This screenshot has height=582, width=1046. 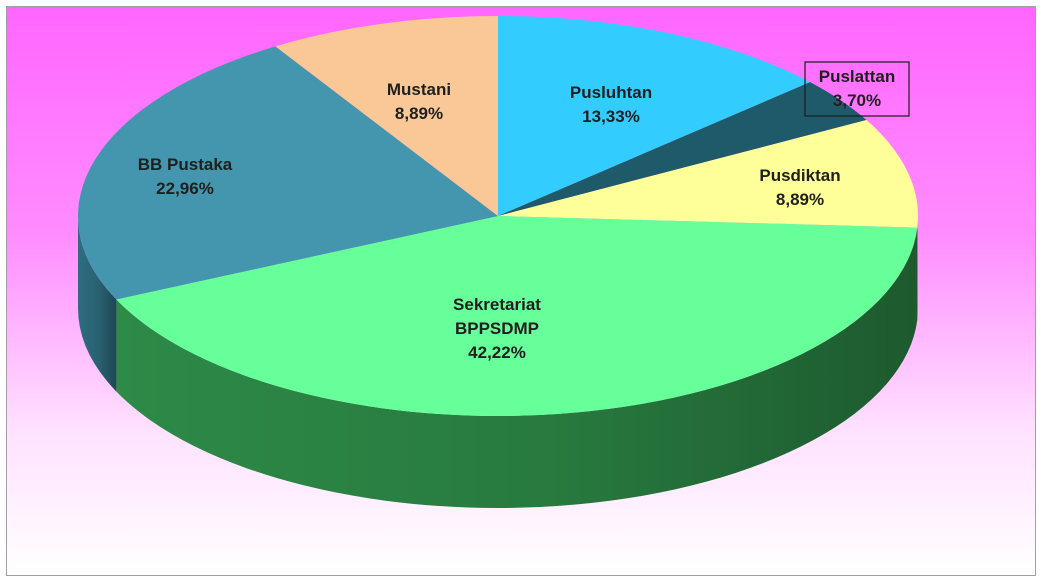 I want to click on slice-value-mustani: 8,89%, so click(x=419, y=113).